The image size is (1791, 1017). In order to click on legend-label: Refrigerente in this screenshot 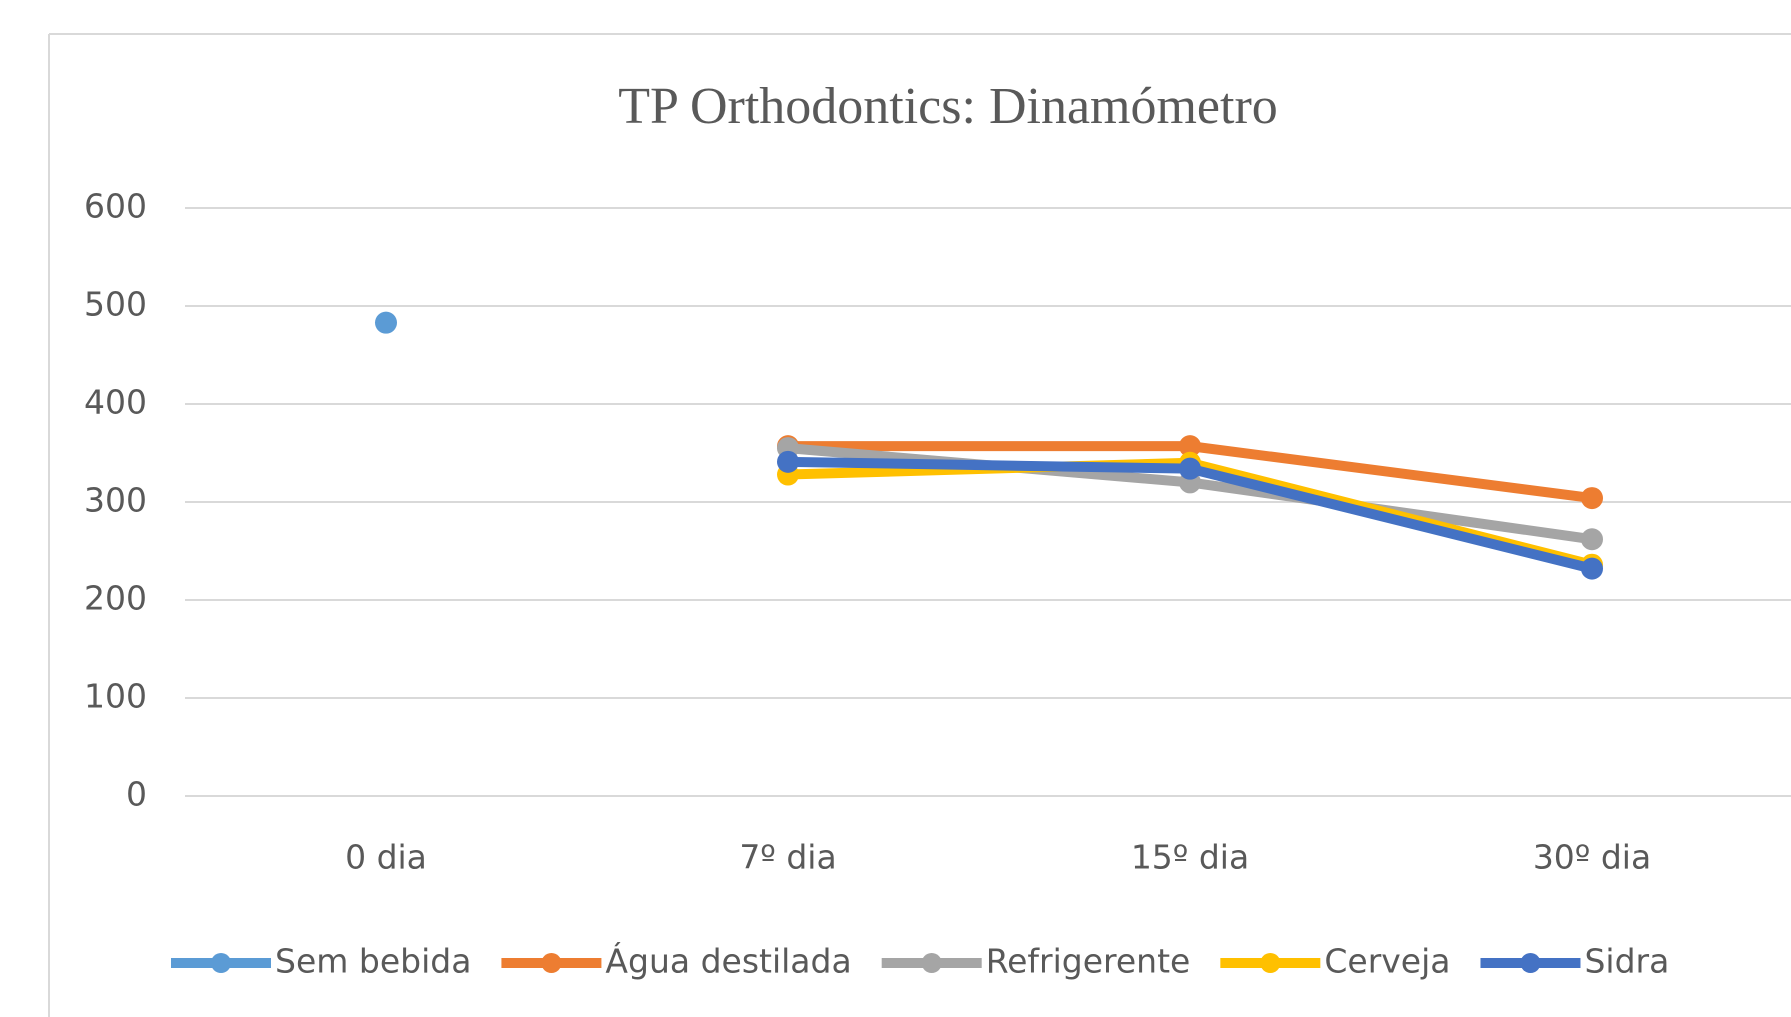, I will do `click(1088, 961)`.